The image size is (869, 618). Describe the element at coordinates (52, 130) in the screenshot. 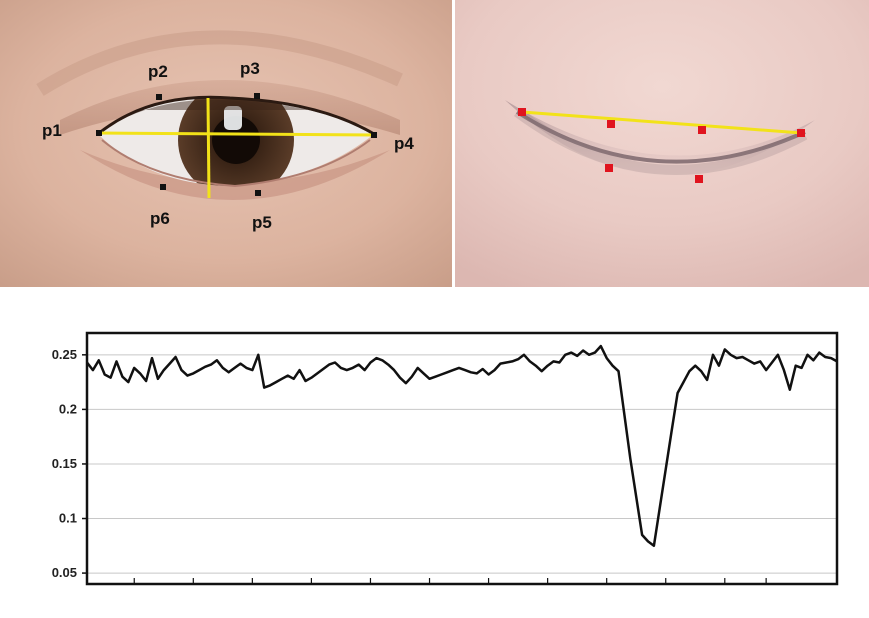

I see `label-p1: p1` at that location.